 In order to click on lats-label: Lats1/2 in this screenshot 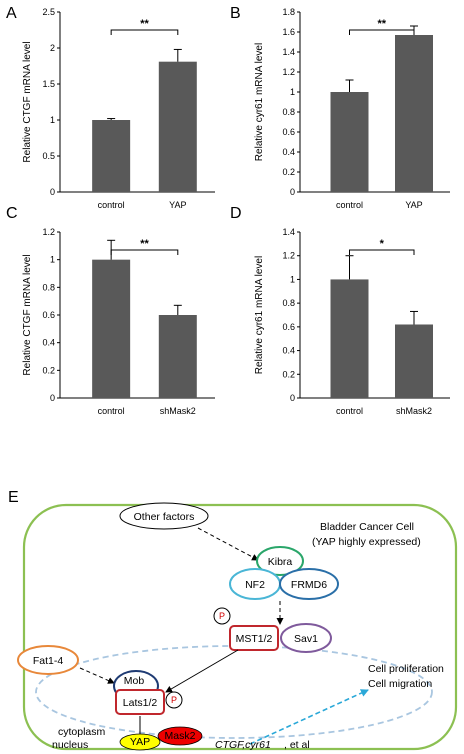, I will do `click(140, 703)`.